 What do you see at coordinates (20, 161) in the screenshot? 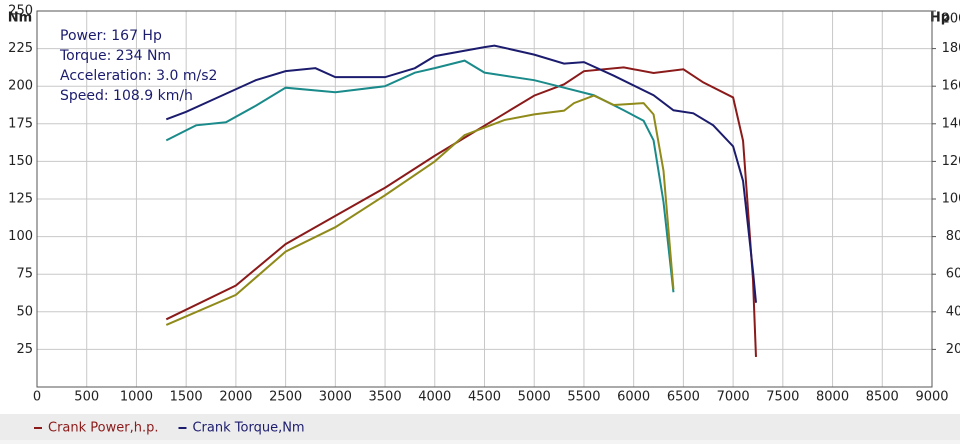
I see `y-tick-label: 150` at bounding box center [20, 161].